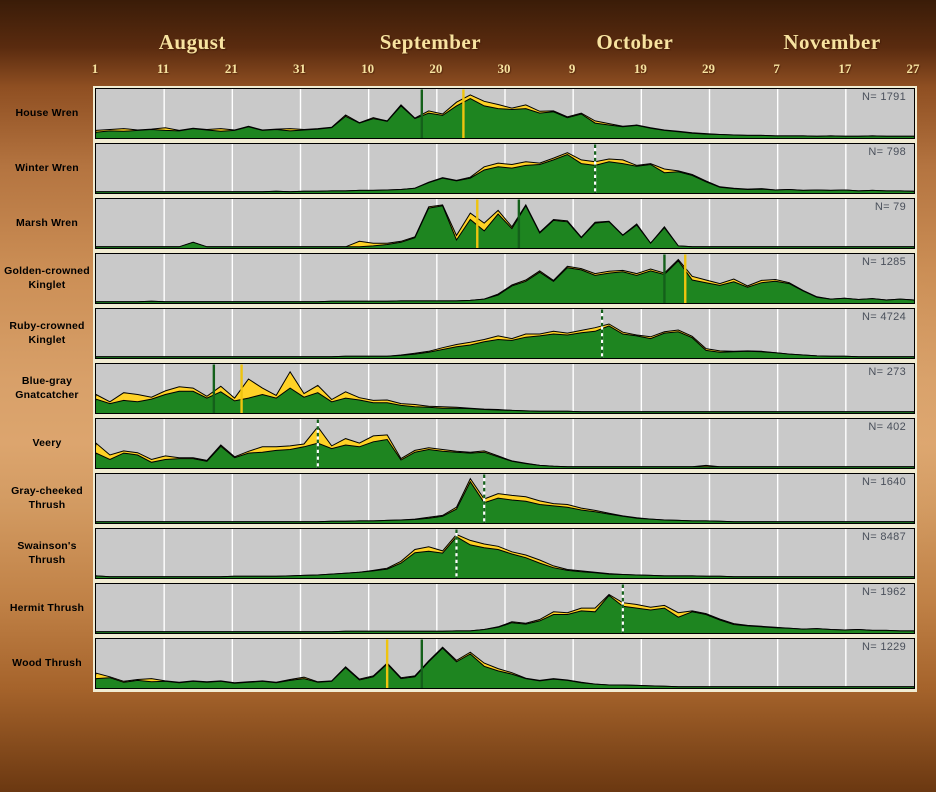  Describe the element at coordinates (163, 68) in the screenshot. I see `axis-tick-label: 11` at that location.